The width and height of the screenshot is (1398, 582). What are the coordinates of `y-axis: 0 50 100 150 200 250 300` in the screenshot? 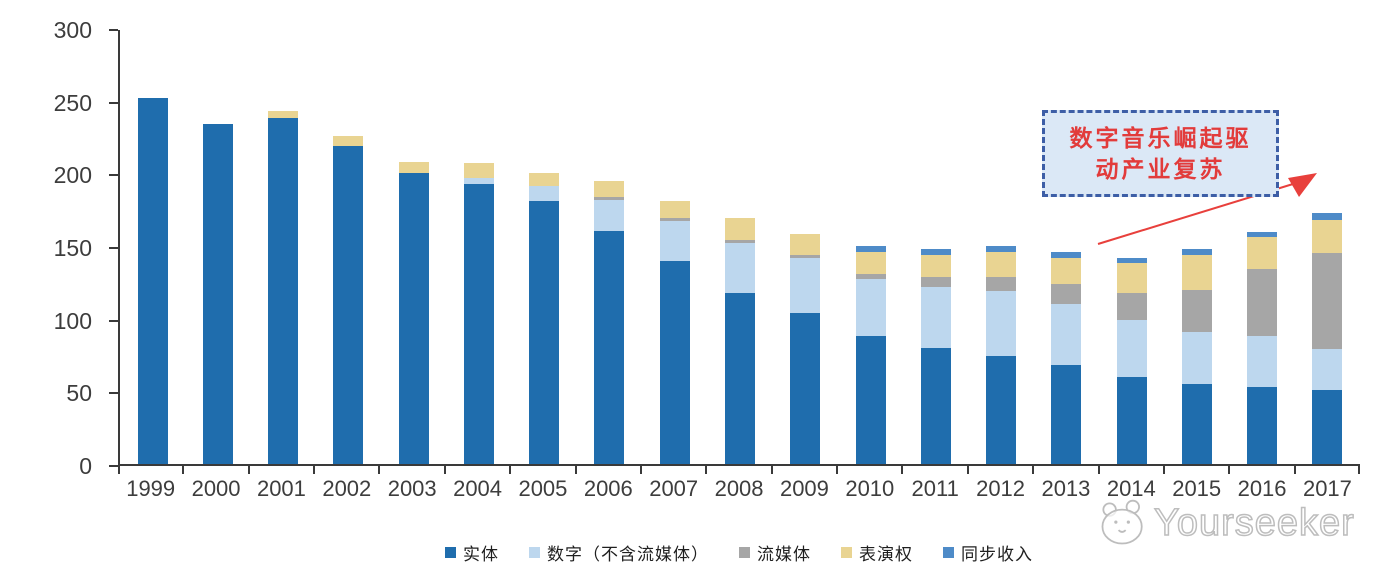 It's located at (59, 248).